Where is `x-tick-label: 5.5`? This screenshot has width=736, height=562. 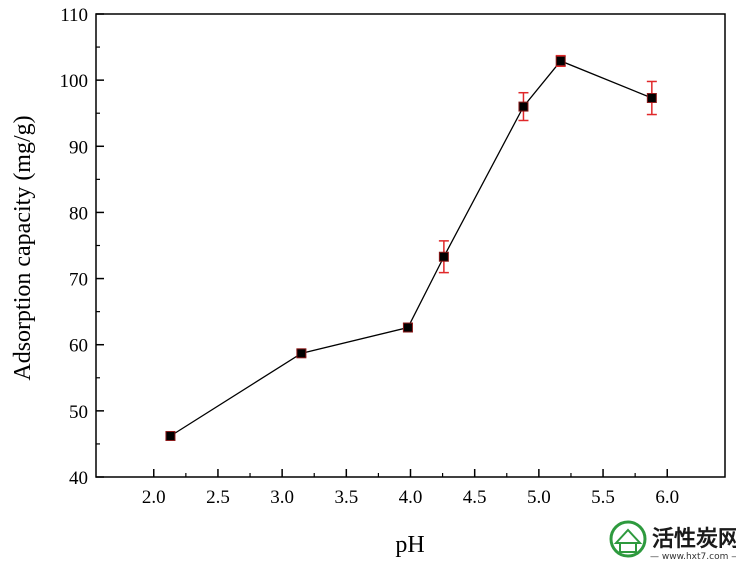
x-tick-label: 5.5 is located at coordinates (603, 497).